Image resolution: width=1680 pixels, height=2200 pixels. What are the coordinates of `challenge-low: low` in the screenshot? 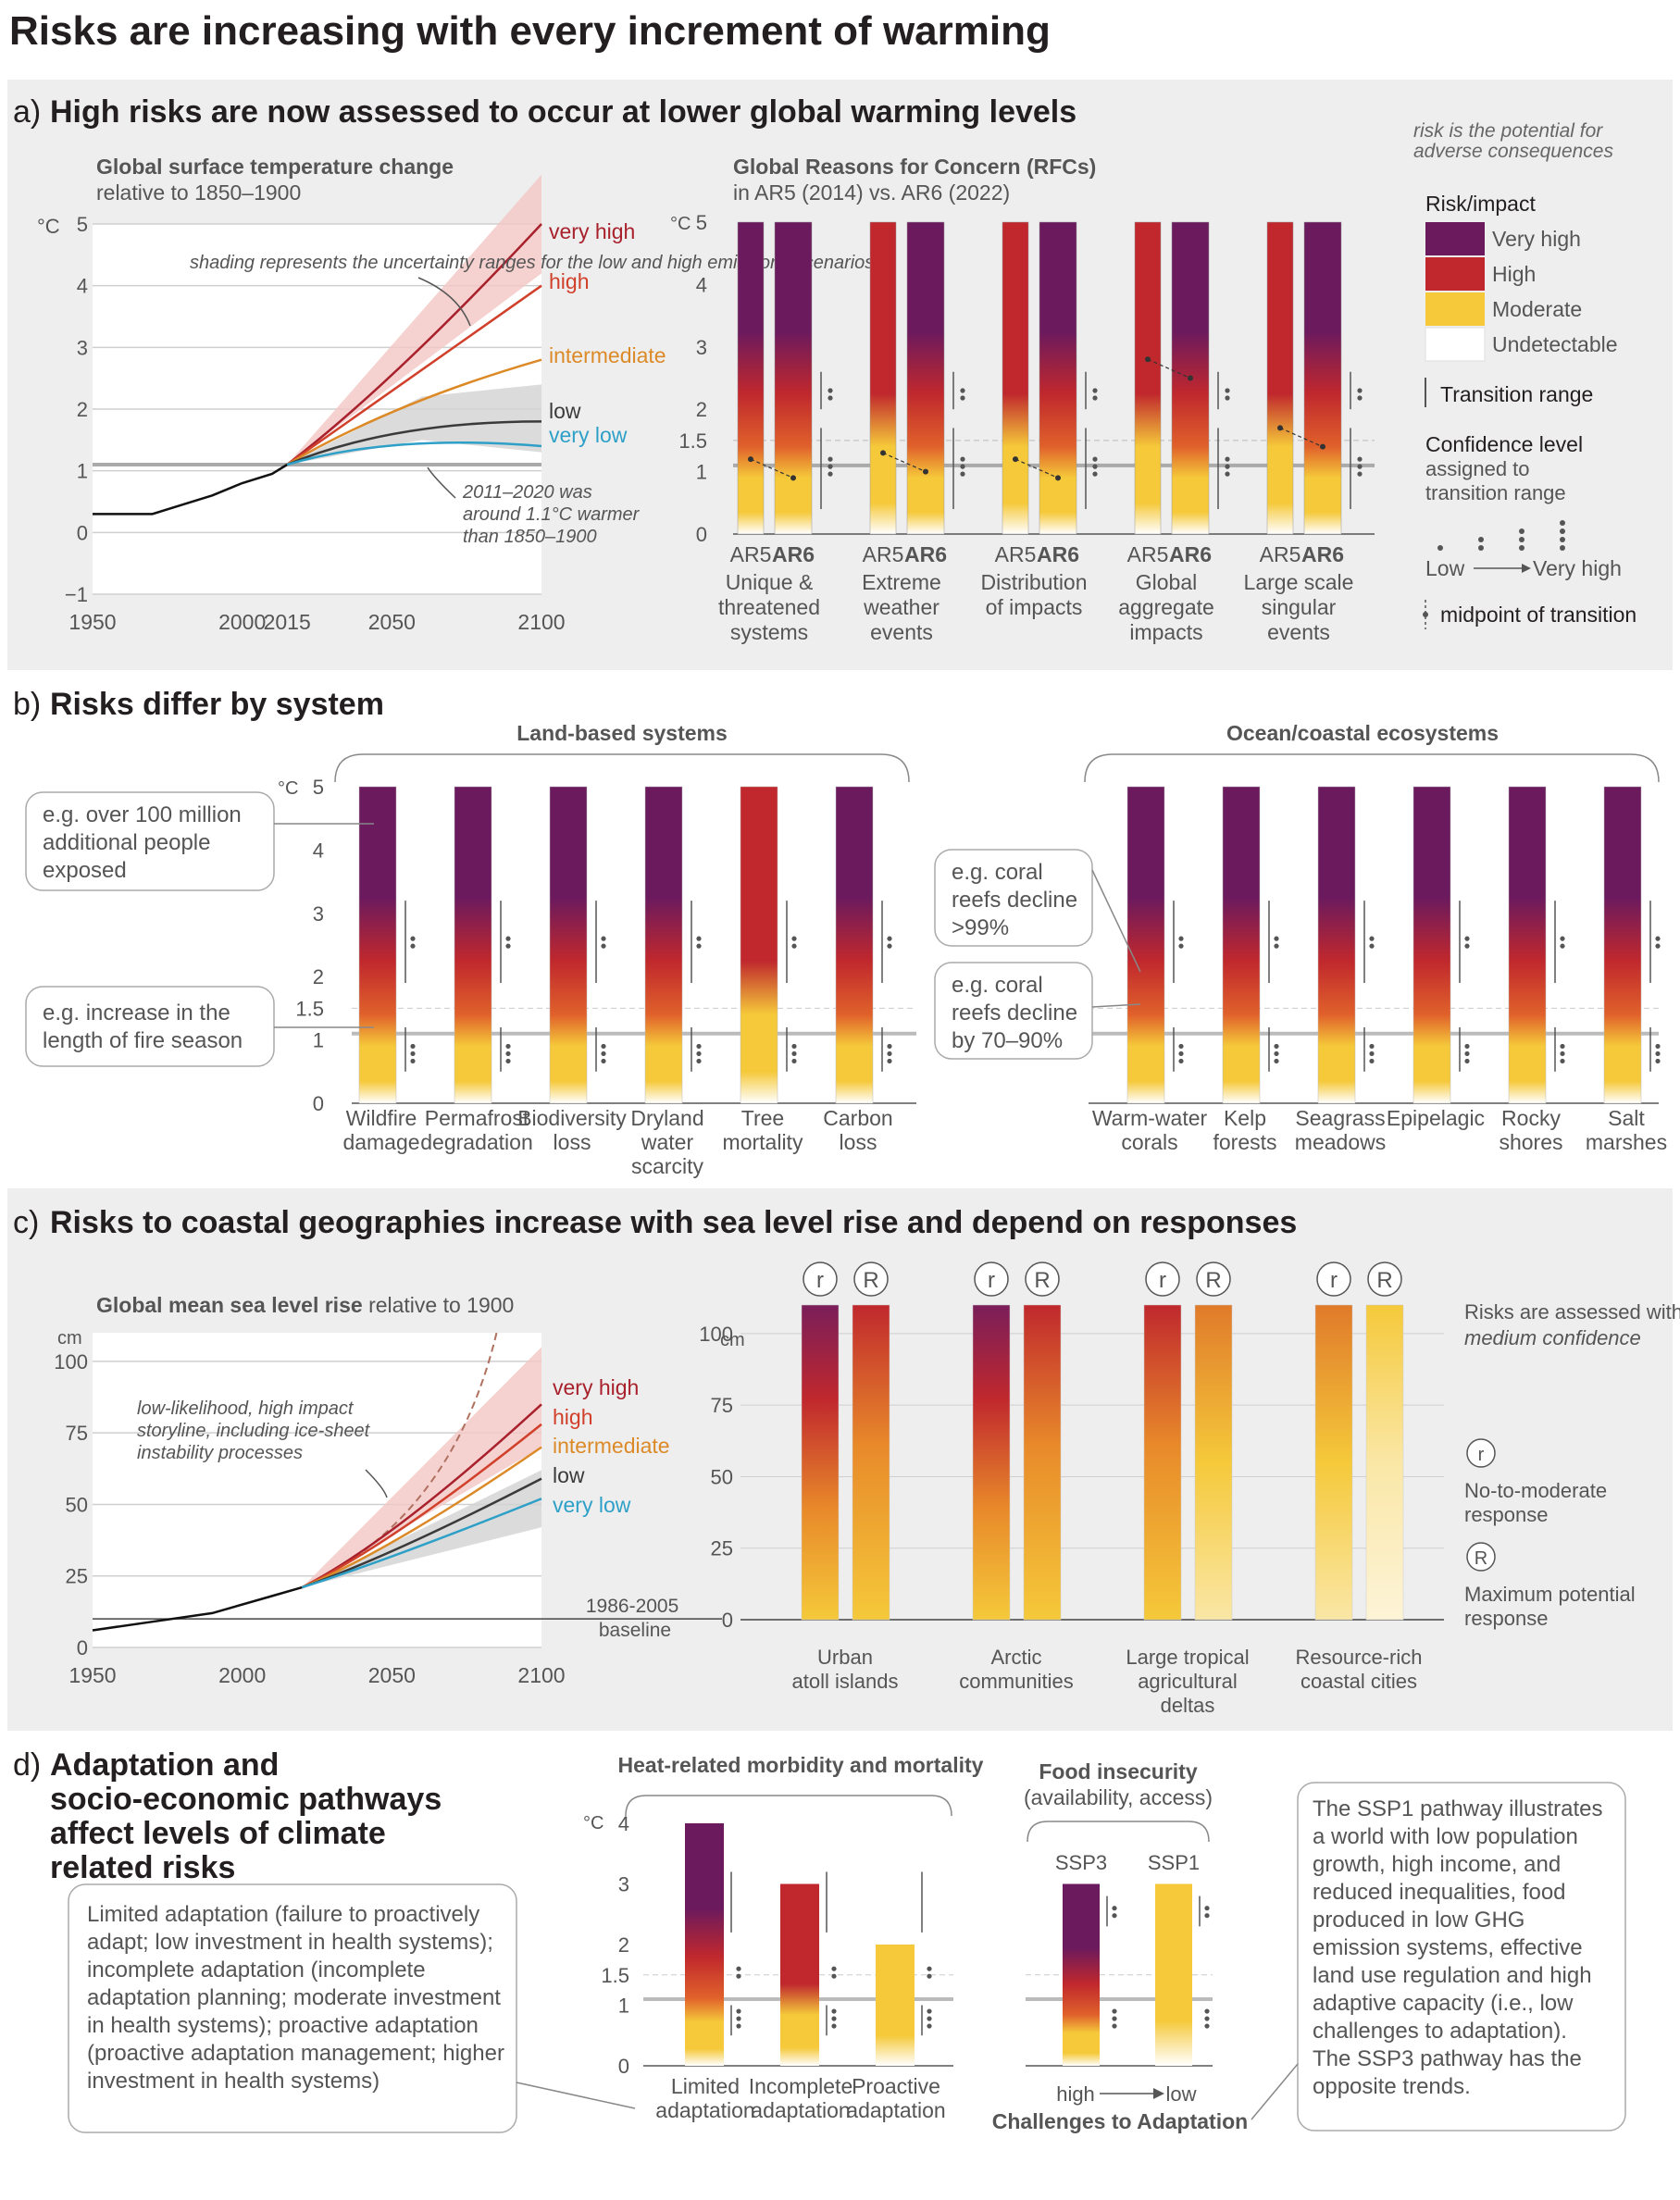 It's located at (1180, 2094).